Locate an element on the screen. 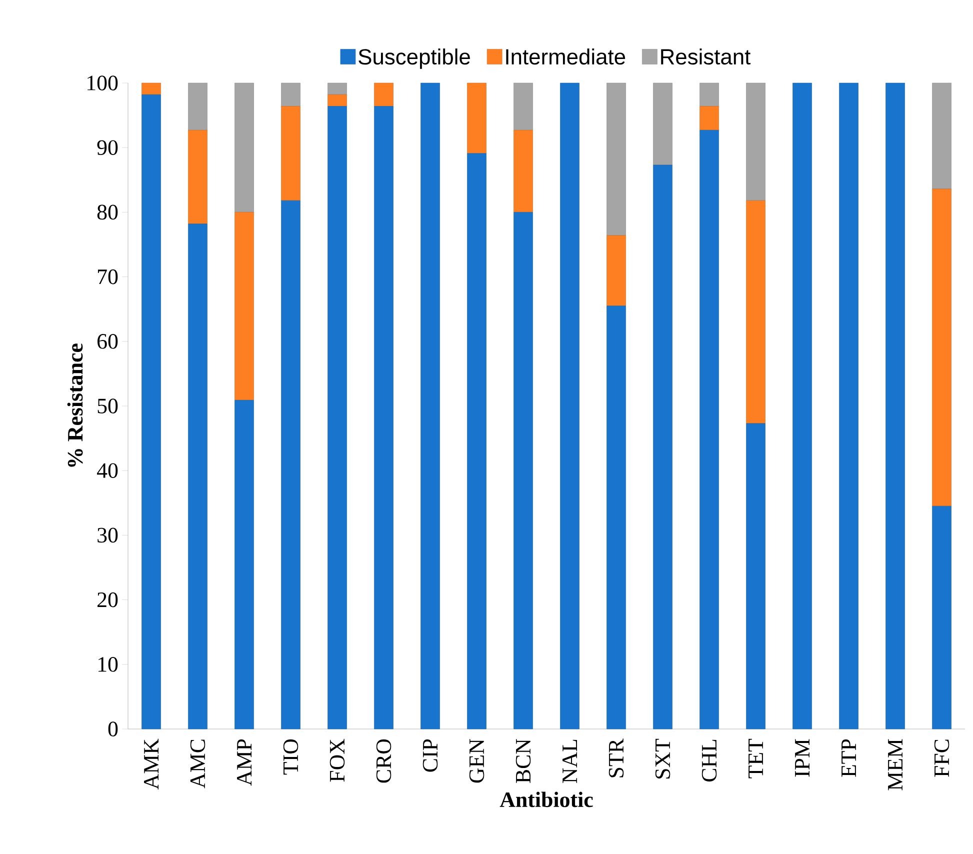  y-tick-label: 80 is located at coordinates (107, 212).